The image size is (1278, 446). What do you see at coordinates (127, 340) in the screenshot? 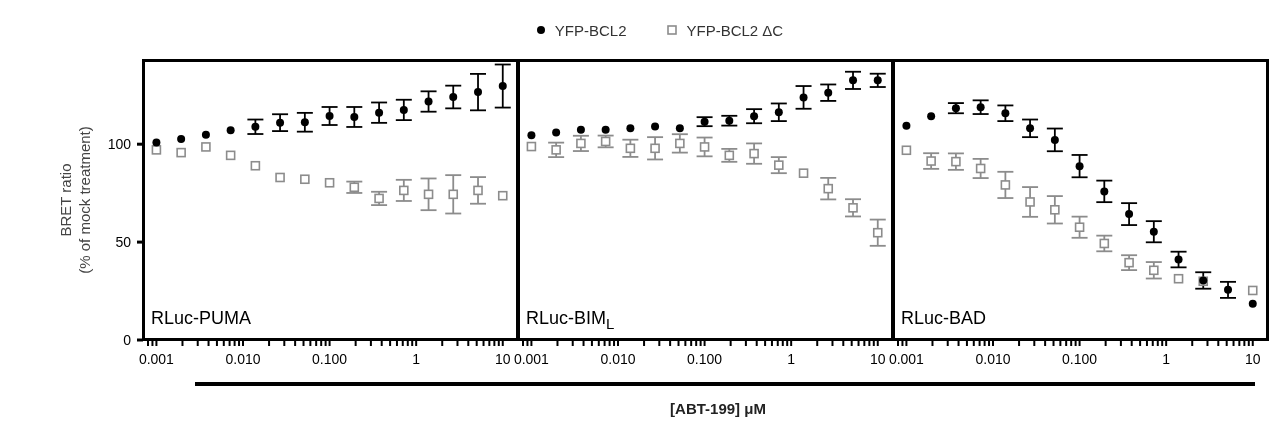
I see `y-tick-label: 0` at bounding box center [127, 340].